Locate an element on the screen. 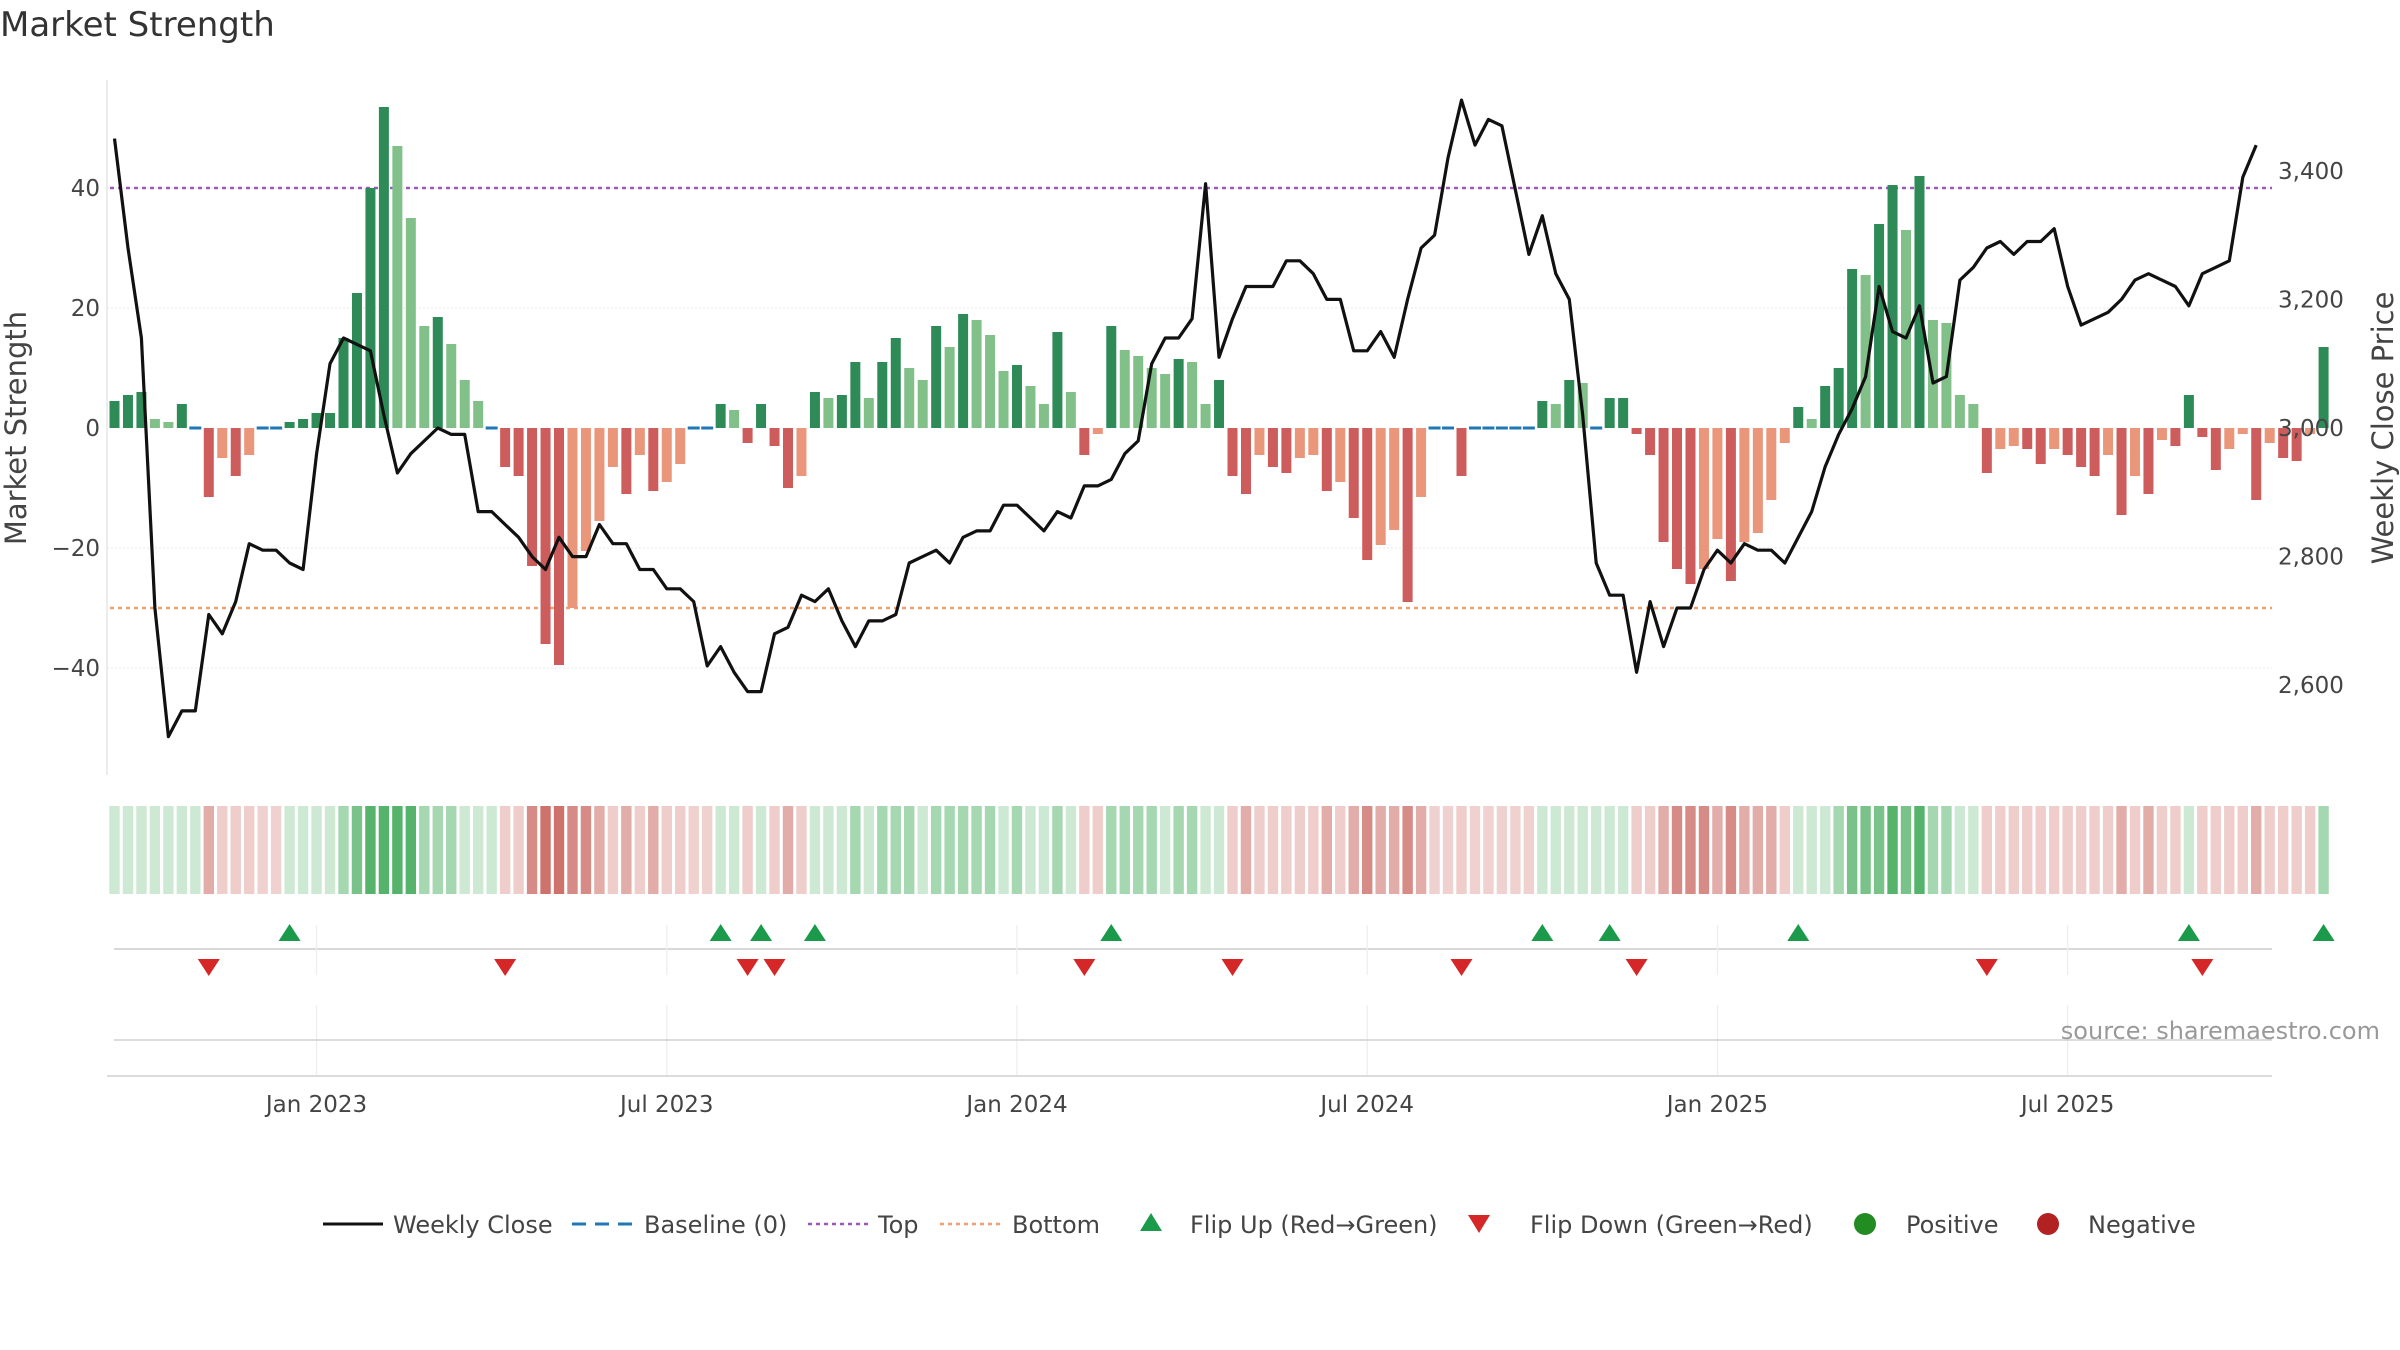  legend-item-bottom: Bottom is located at coordinates (1020, 1225).